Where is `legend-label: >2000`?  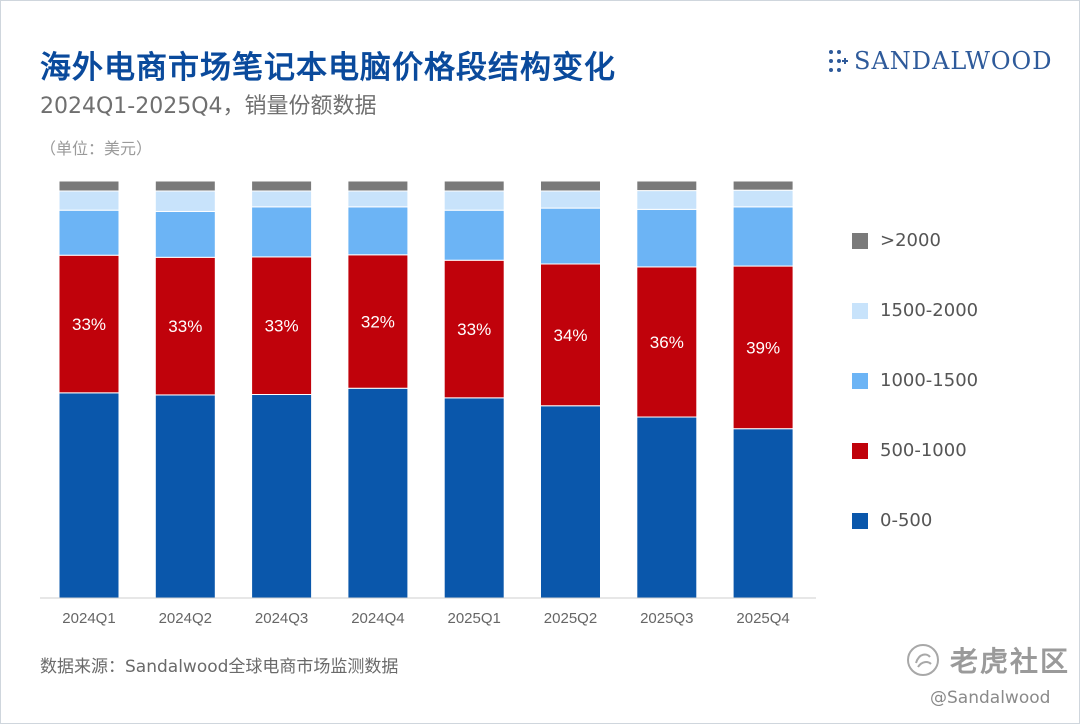
legend-label: >2000 is located at coordinates (910, 240).